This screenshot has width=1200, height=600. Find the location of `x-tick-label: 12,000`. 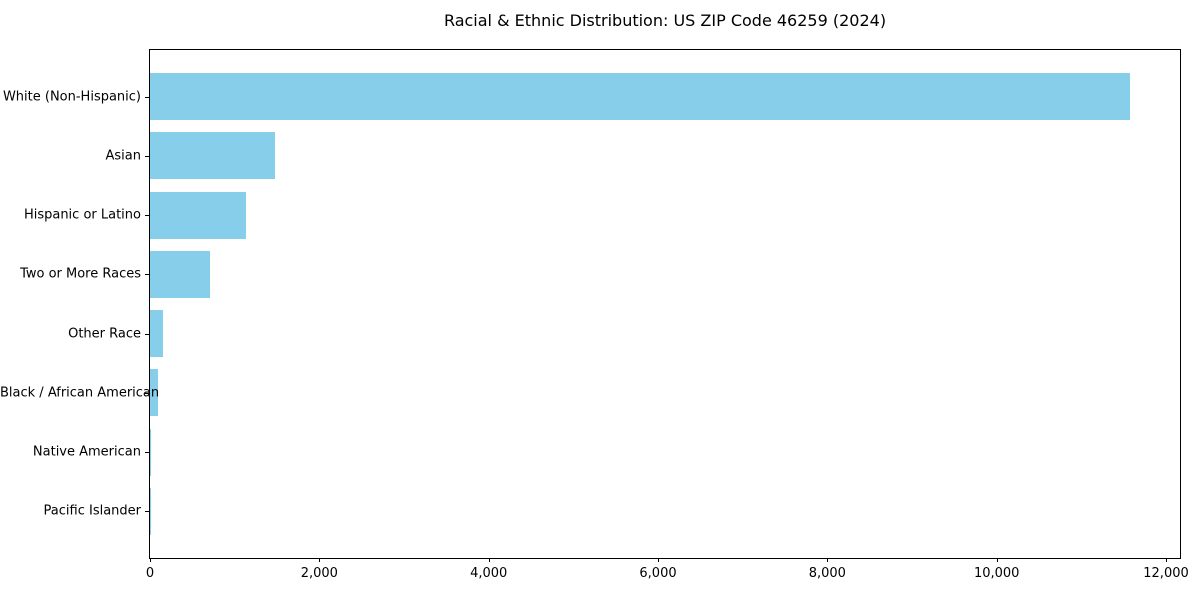

x-tick-label: 12,000 is located at coordinates (1166, 573).